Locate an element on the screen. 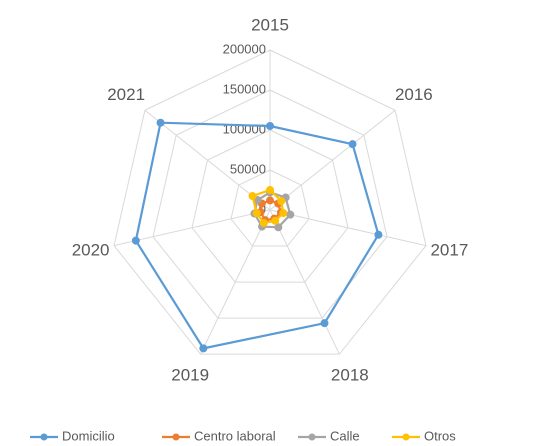 This screenshot has width=547, height=446. category-label: 2016 is located at coordinates (414, 94).